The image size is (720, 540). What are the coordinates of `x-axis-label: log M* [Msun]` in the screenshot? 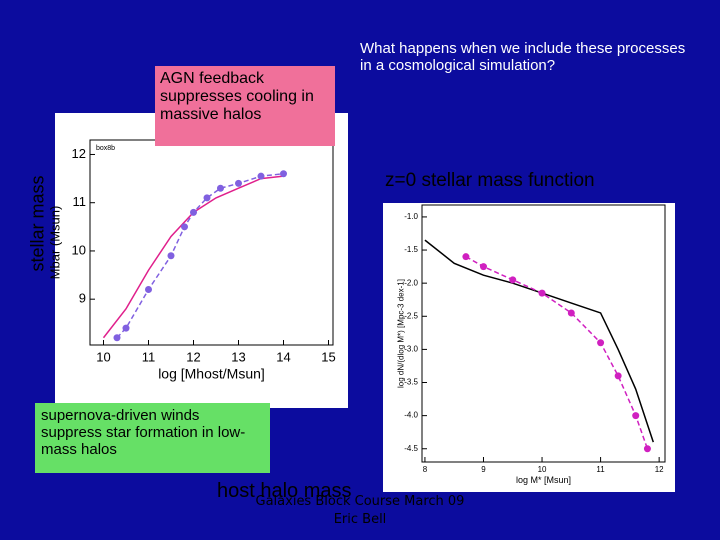 It's located at (543, 480).